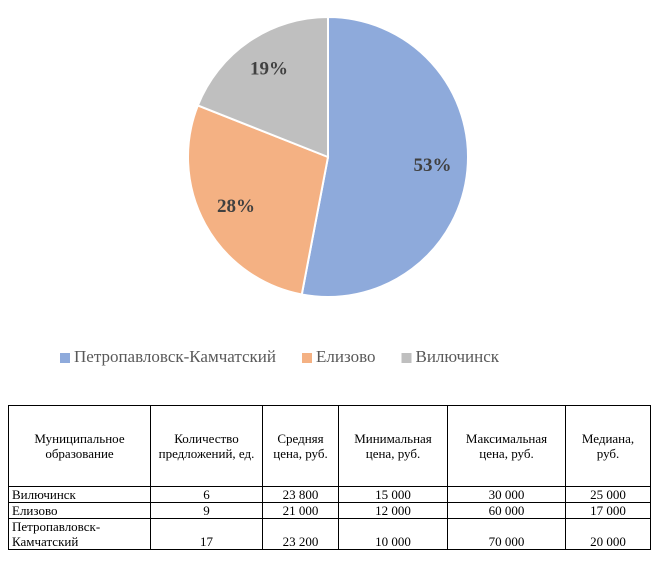  Describe the element at coordinates (300, 510) in the screenshot. I see `table-cell: 21 000` at that location.